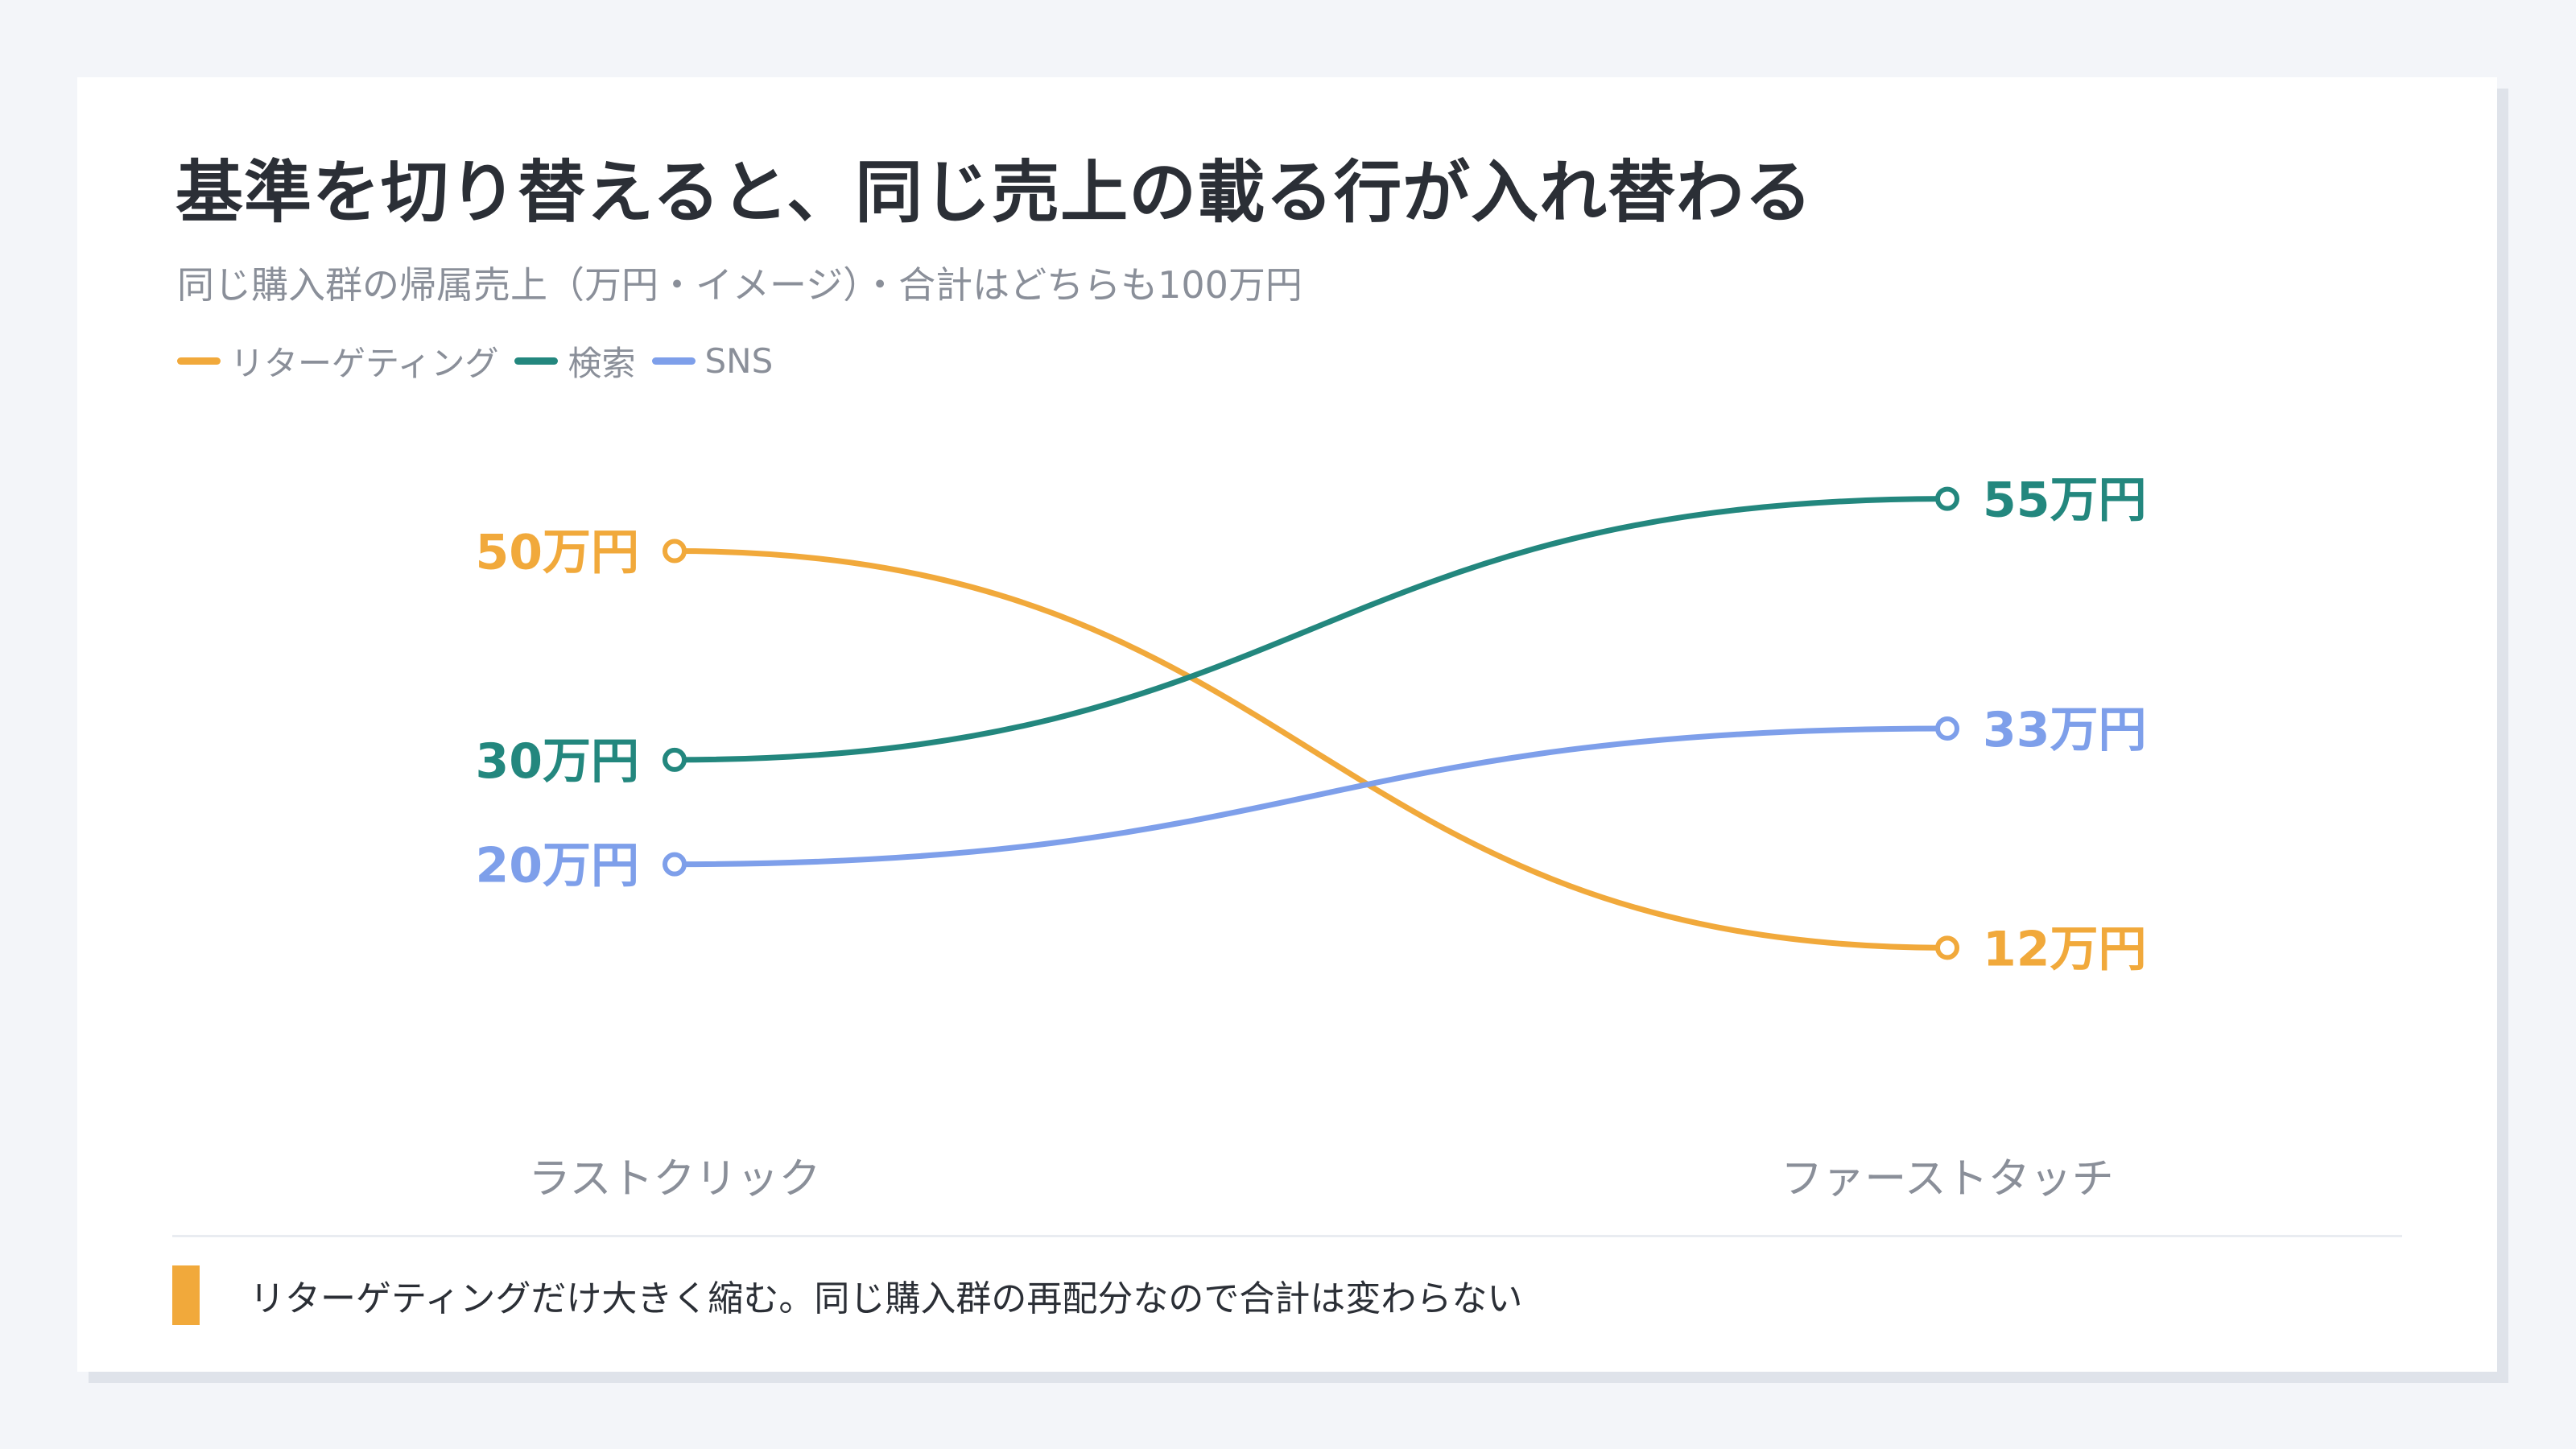 The height and width of the screenshot is (1449, 2576). I want to click on legend: リターゲティング 検索 SNS, so click(475, 361).